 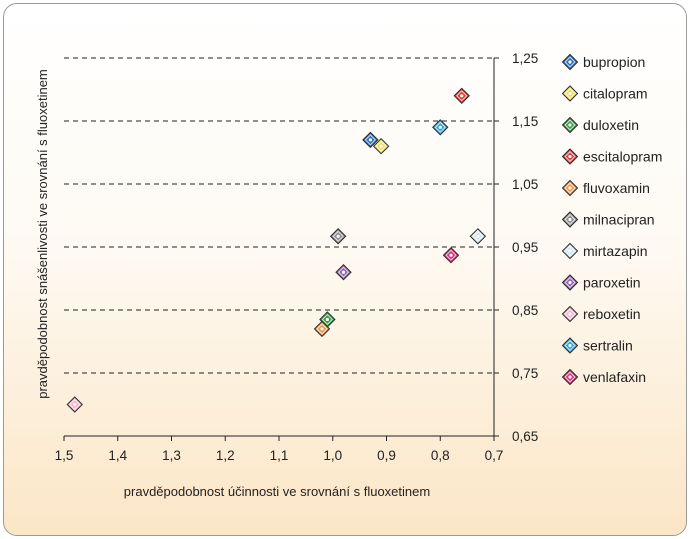 I want to click on legend-label-sertralin: sertralin, so click(x=608, y=346).